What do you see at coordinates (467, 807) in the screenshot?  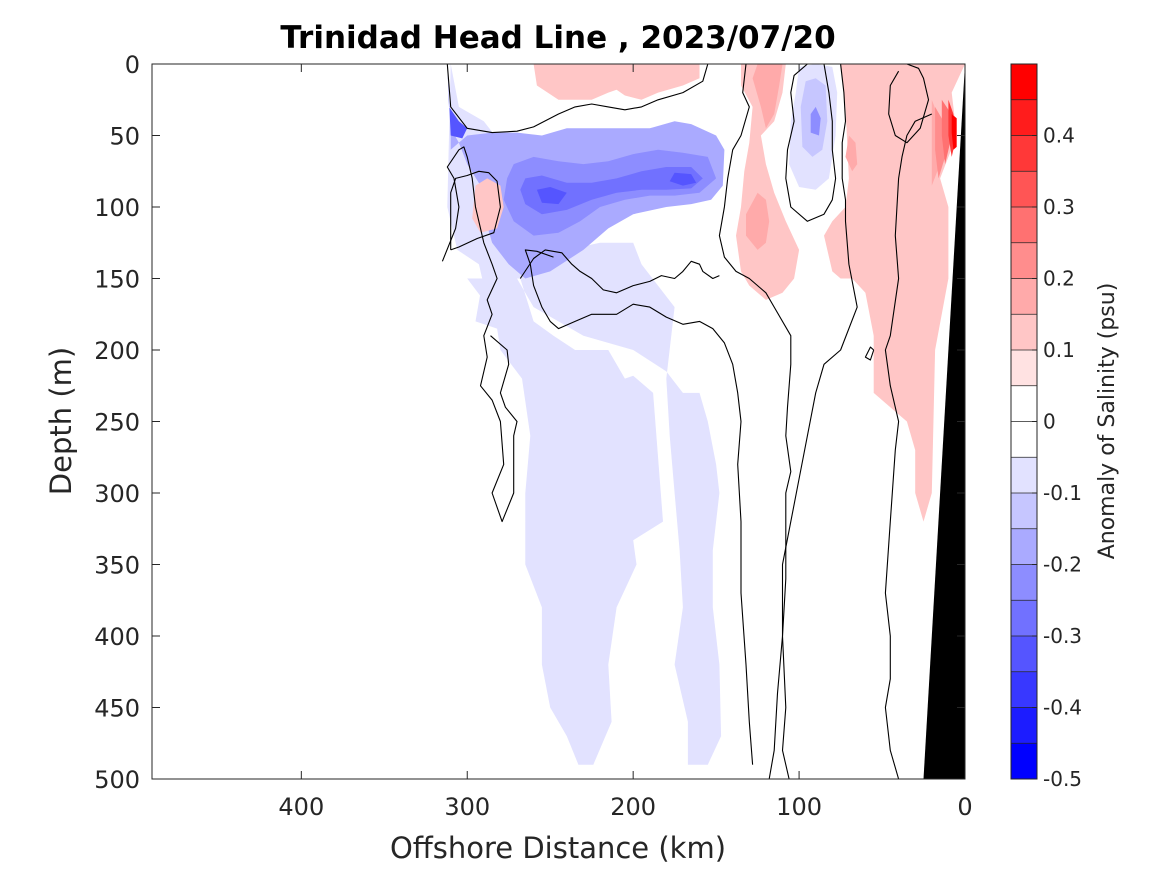 I see `x-tick-label: 300` at bounding box center [467, 807].